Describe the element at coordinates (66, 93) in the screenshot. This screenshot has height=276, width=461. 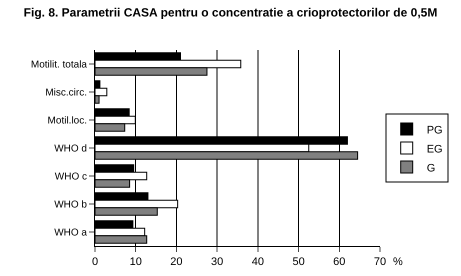
I see `y-tick-label: Misc.circ.` at that location.